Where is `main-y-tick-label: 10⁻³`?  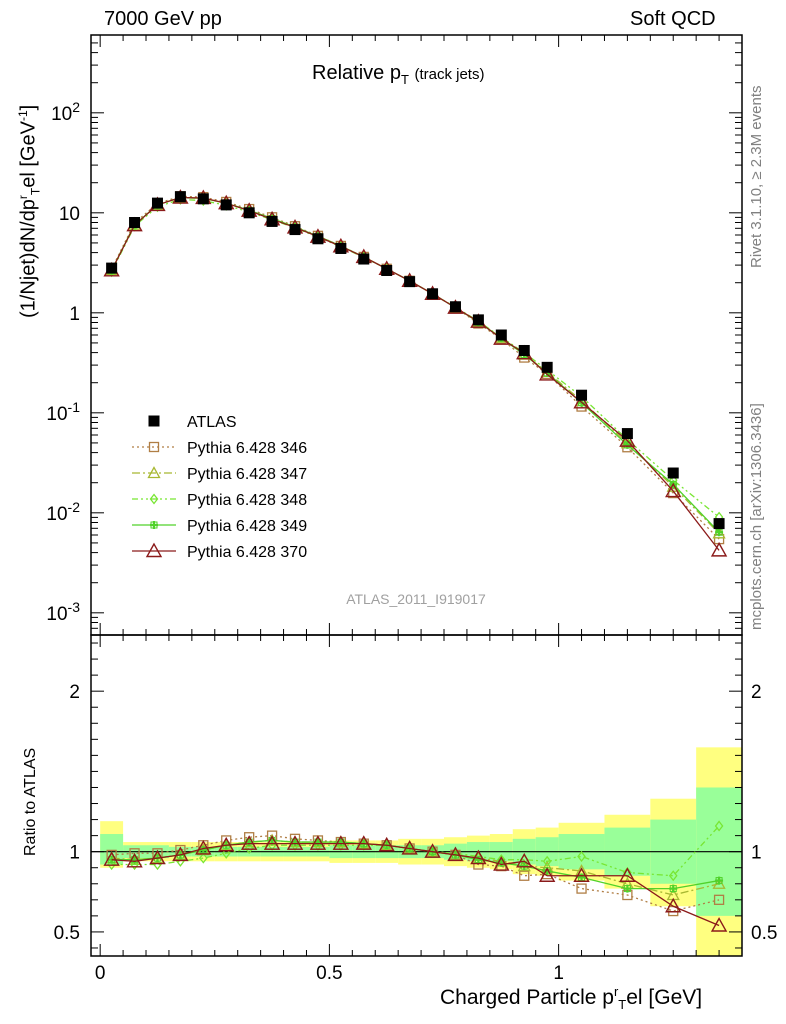
main-y-tick-label: 10⁻³ is located at coordinates (63, 612).